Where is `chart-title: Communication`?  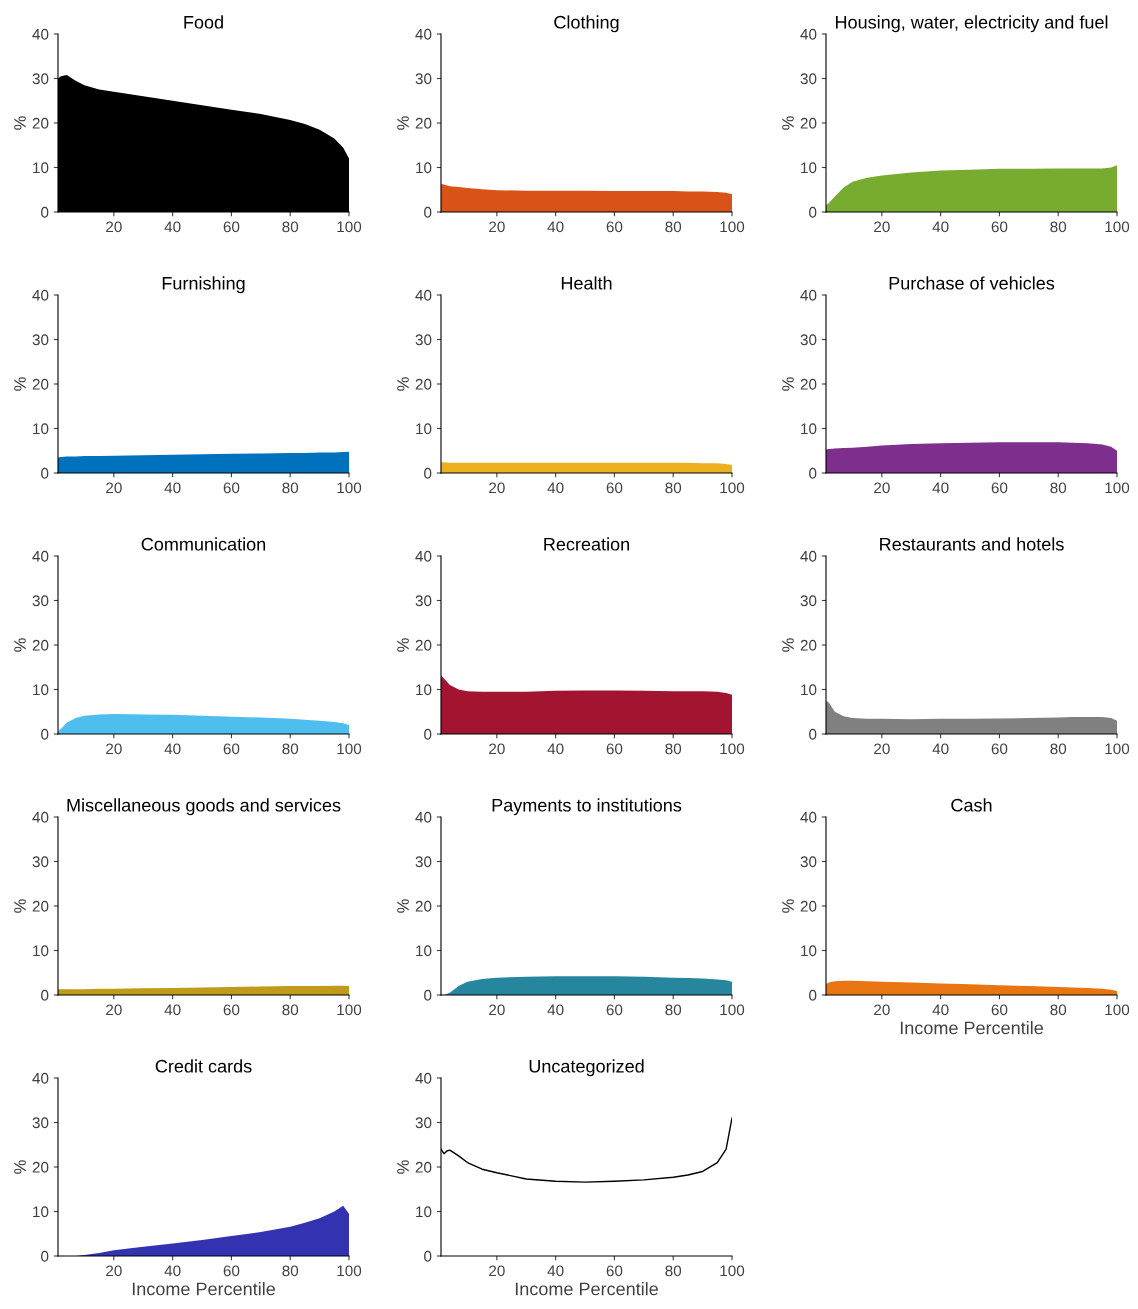 chart-title: Communication is located at coordinates (203, 544).